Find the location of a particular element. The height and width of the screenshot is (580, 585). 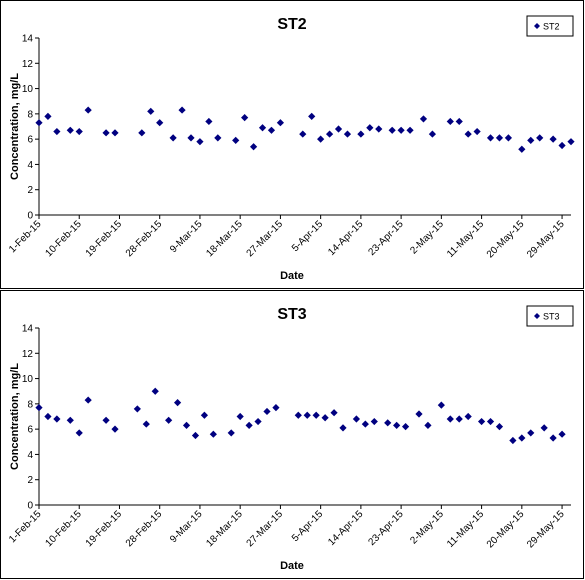

legend-label: ST3 is located at coordinates (551, 317).